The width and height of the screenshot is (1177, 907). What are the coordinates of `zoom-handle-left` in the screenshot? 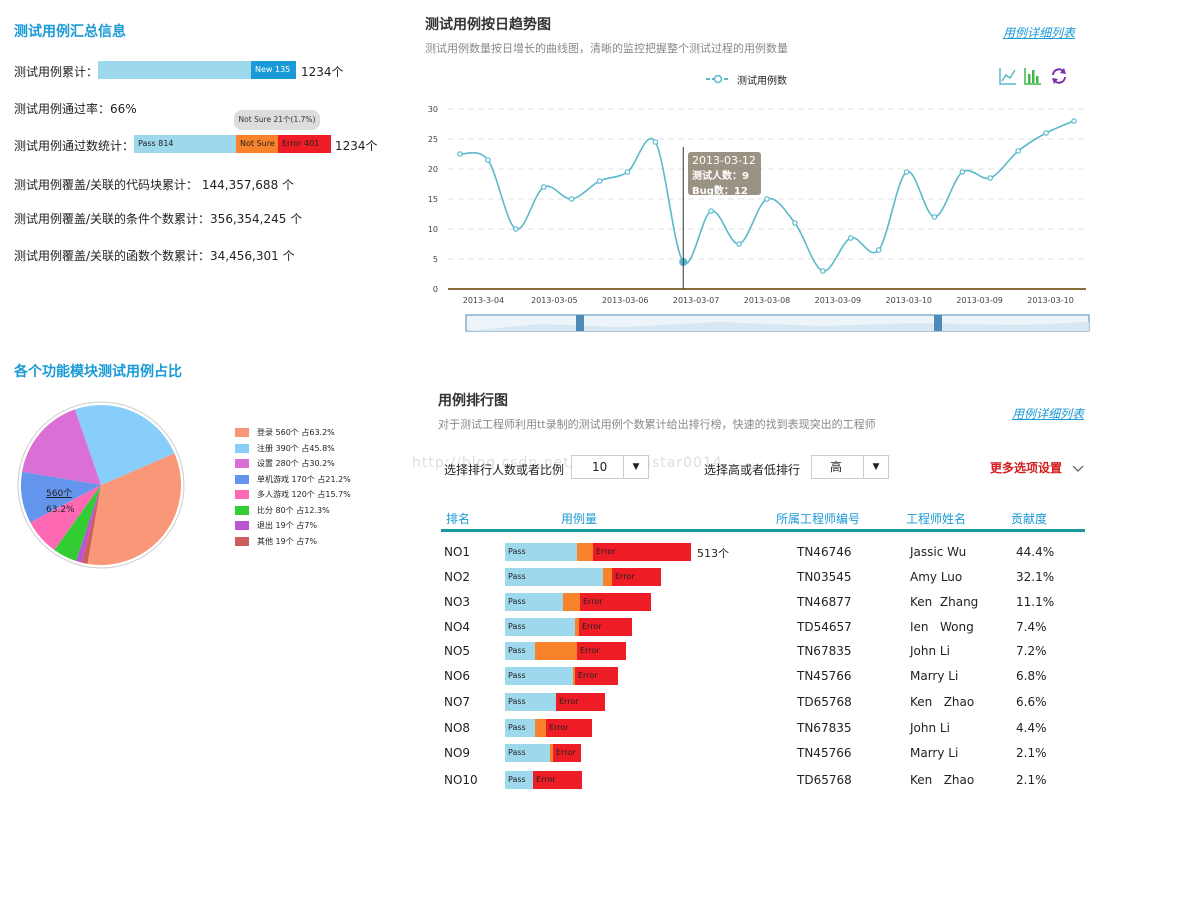 It's located at (580, 323).